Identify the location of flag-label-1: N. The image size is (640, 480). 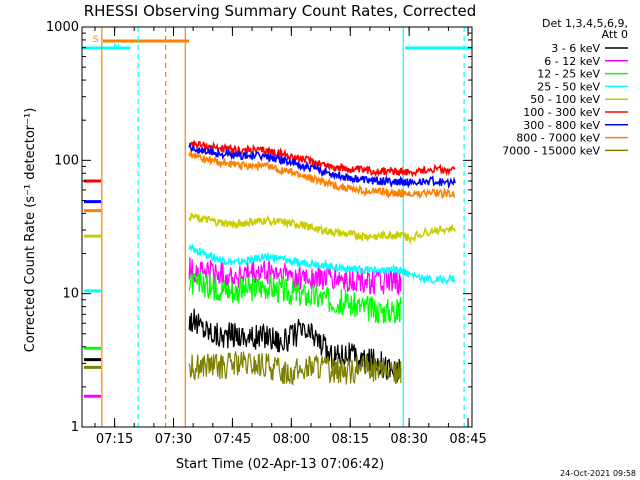
(116, 48).